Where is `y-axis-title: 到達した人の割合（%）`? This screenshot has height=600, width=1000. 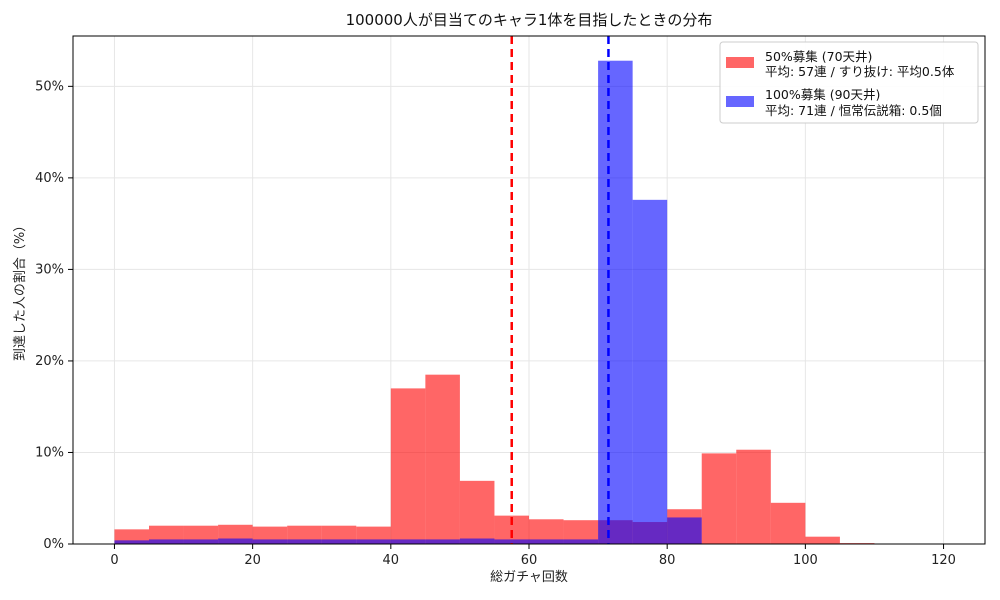 y-axis-title: 到達した人の割合（%） is located at coordinates (20, 290).